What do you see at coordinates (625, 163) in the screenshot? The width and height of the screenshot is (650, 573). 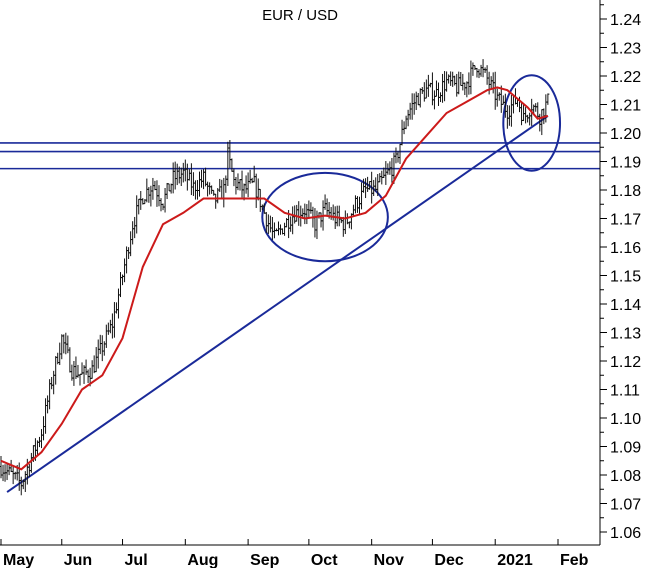 I see `y-tick-label: 1.19` at bounding box center [625, 163].